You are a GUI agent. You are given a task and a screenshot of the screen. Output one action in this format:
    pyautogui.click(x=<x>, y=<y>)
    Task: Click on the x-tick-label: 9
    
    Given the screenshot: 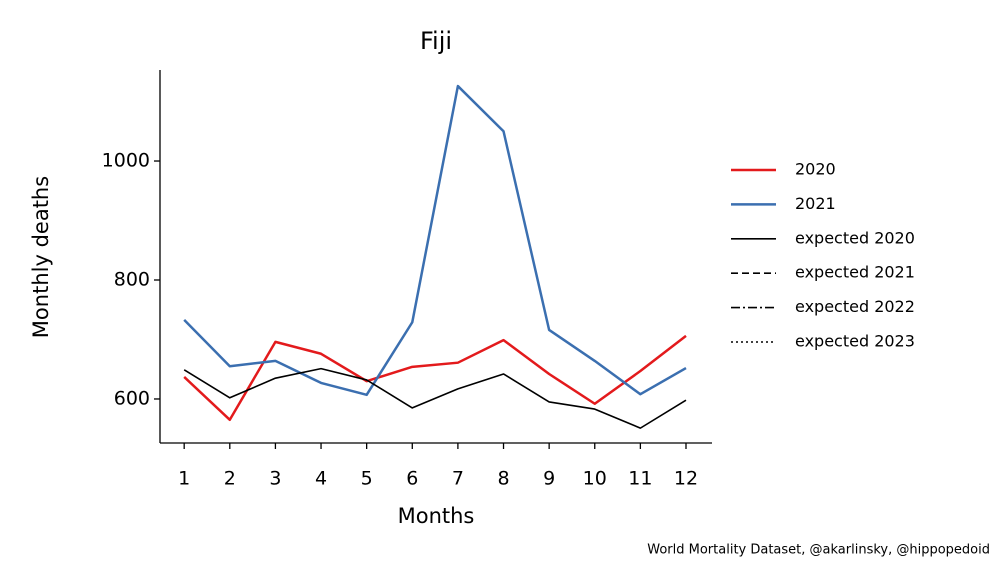 What is the action you would take?
    pyautogui.click(x=549, y=479)
    